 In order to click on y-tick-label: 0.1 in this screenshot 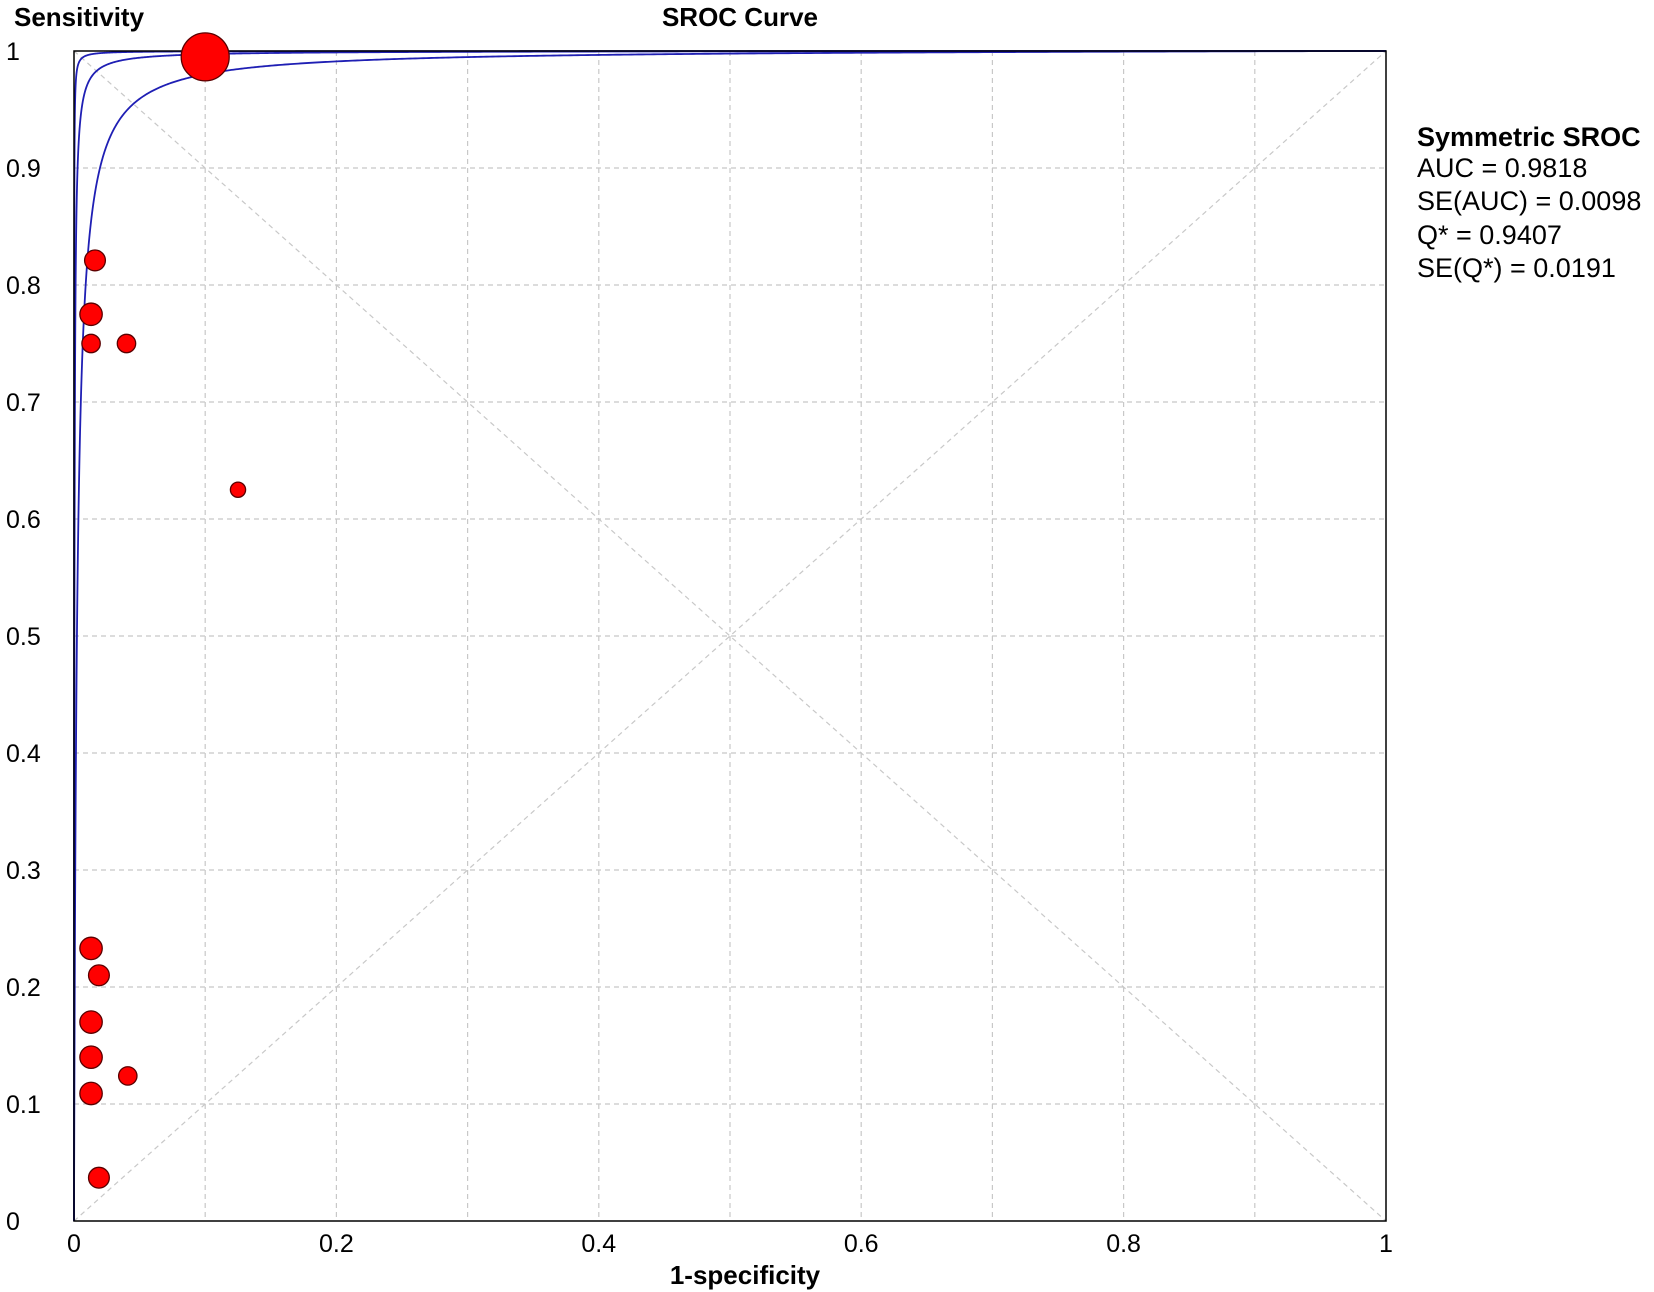, I will do `click(23, 1105)`.